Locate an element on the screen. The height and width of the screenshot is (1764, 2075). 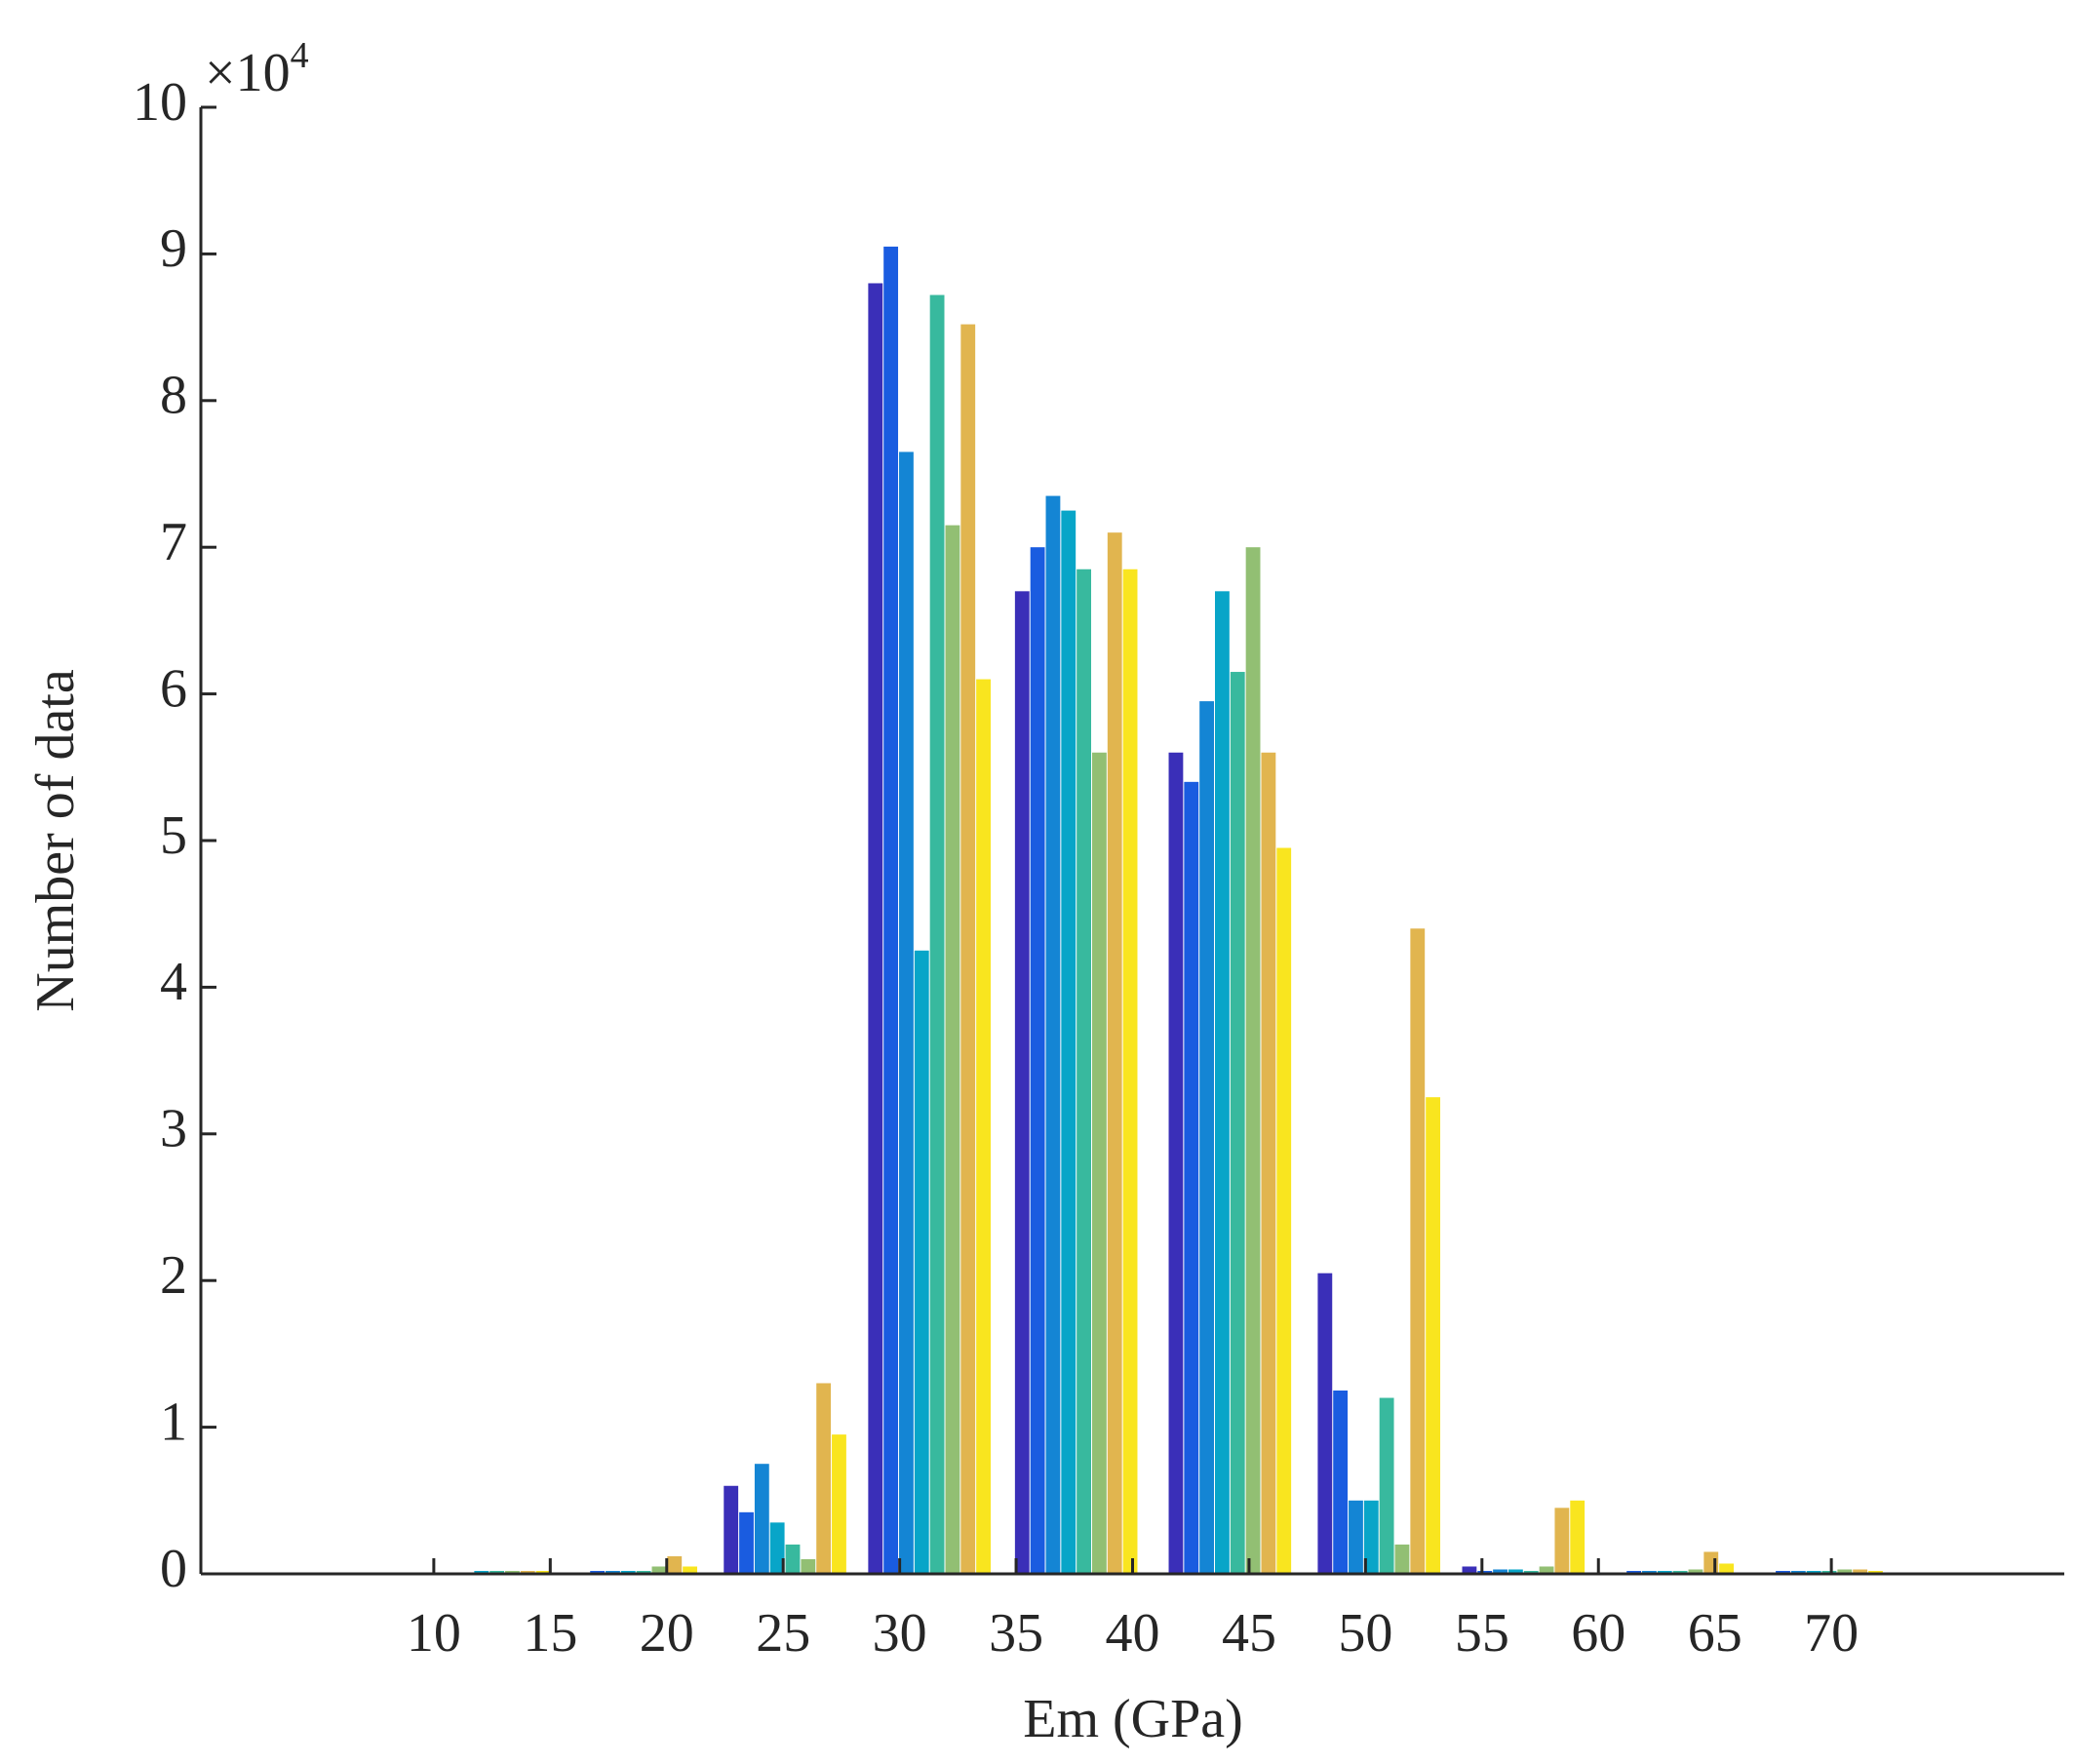
x-tick-label: 65 is located at coordinates (1715, 1633).